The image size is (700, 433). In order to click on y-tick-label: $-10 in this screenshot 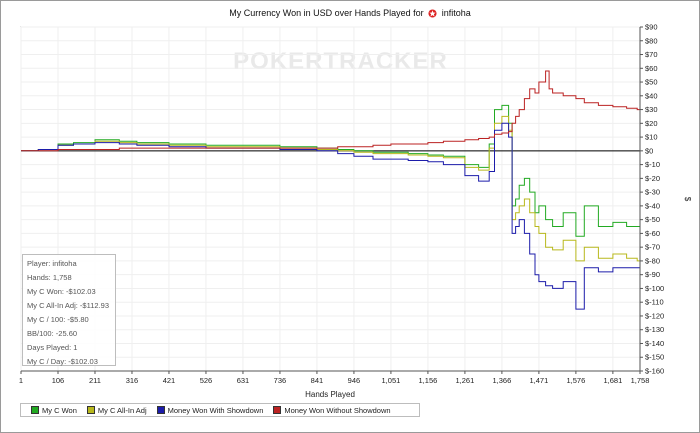, I will do `click(652, 164)`.